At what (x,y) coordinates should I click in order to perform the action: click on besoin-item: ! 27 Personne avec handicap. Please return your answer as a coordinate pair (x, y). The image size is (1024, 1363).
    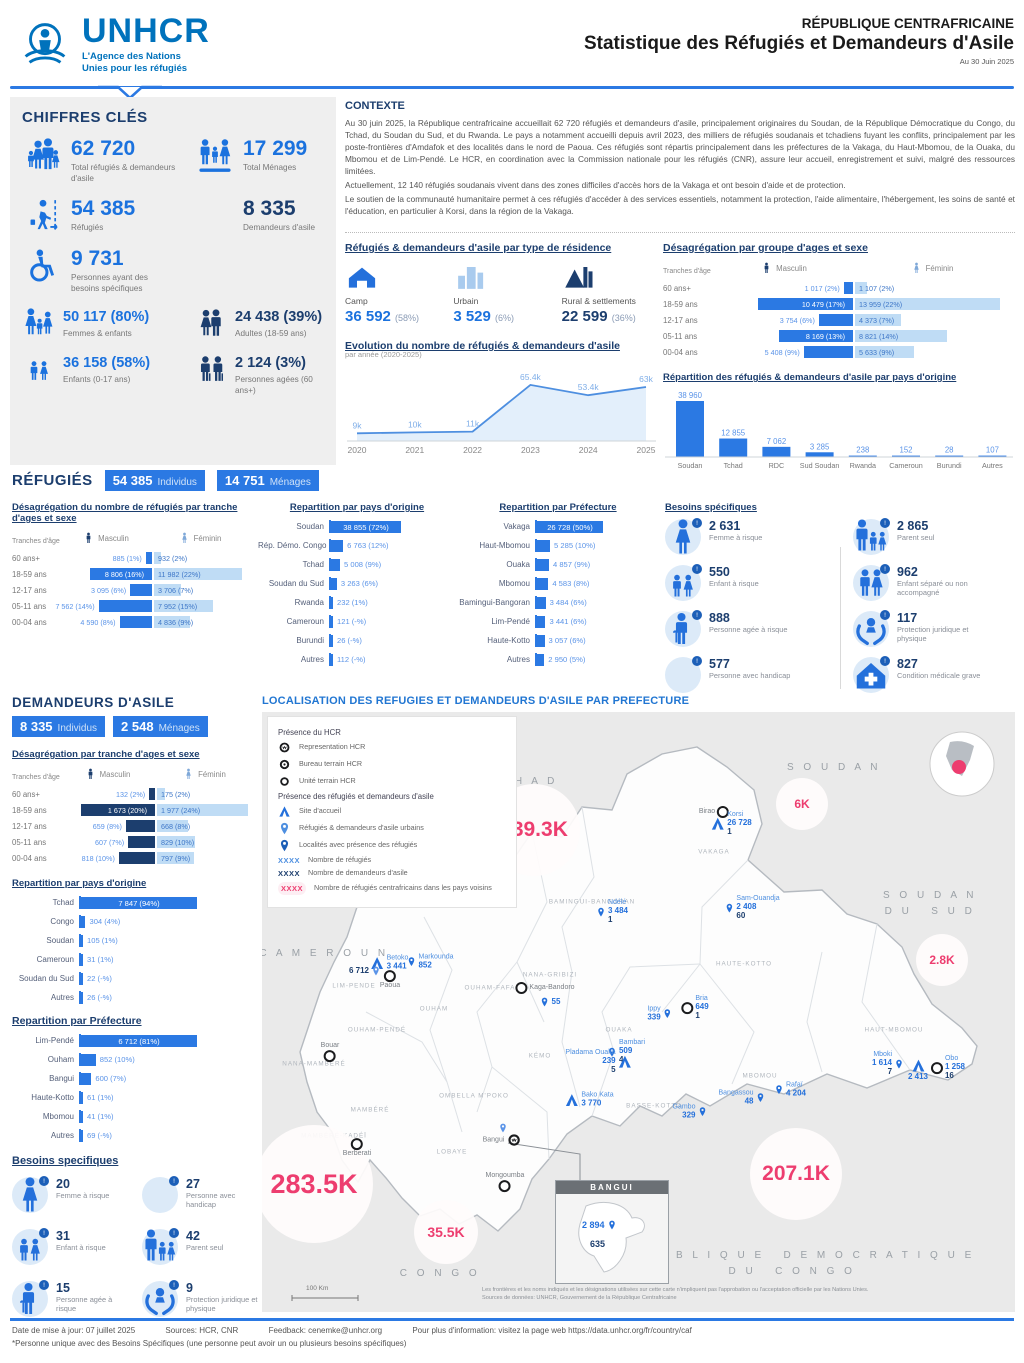
    Looking at the image, I should click on (200, 1194).